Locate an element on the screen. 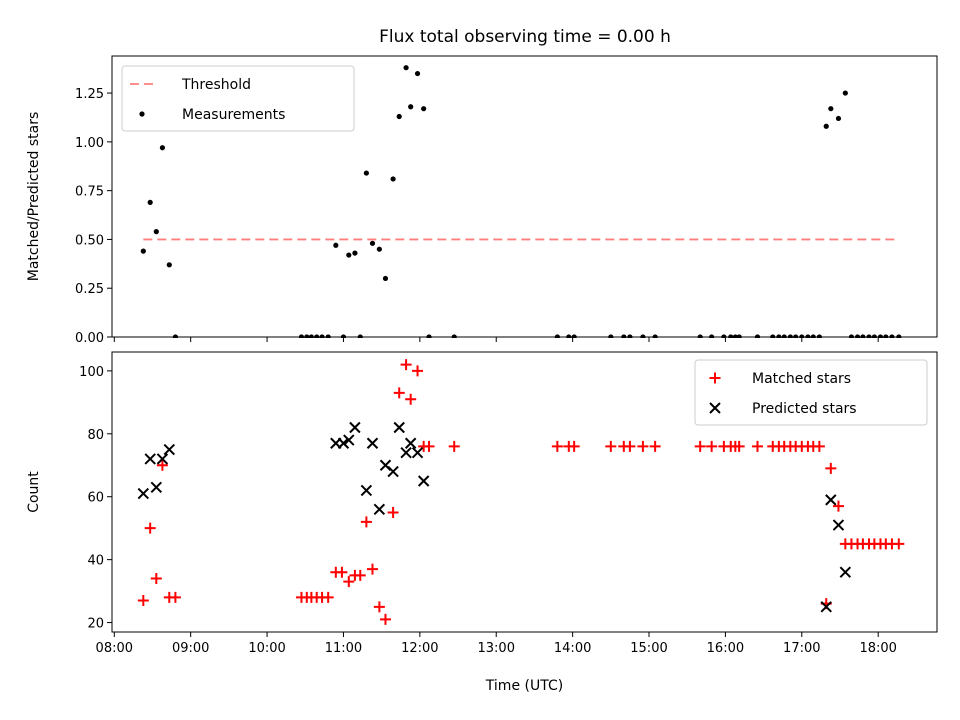  y-tick-label: 0.50 is located at coordinates (89, 240).